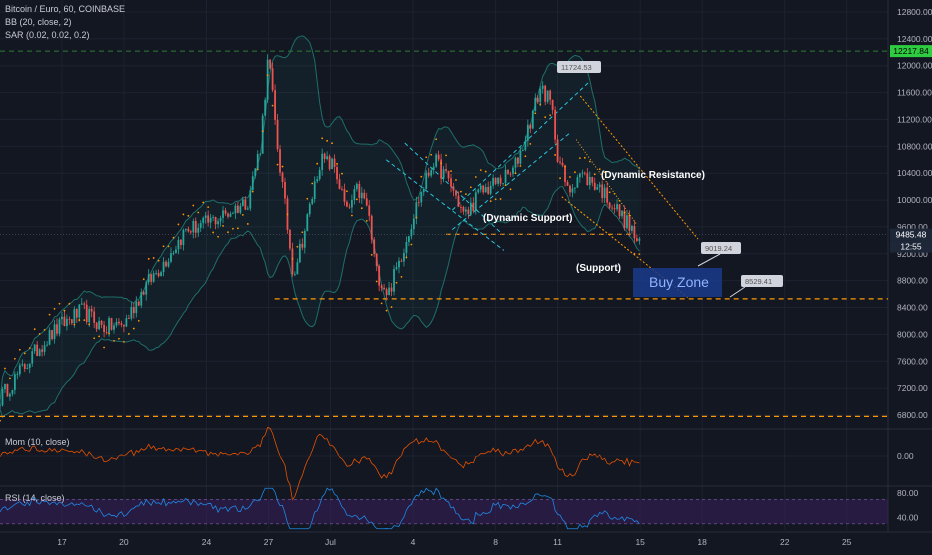  What do you see at coordinates (639, 167) in the screenshot?
I see `dynamic-resistance-line` at bounding box center [639, 167].